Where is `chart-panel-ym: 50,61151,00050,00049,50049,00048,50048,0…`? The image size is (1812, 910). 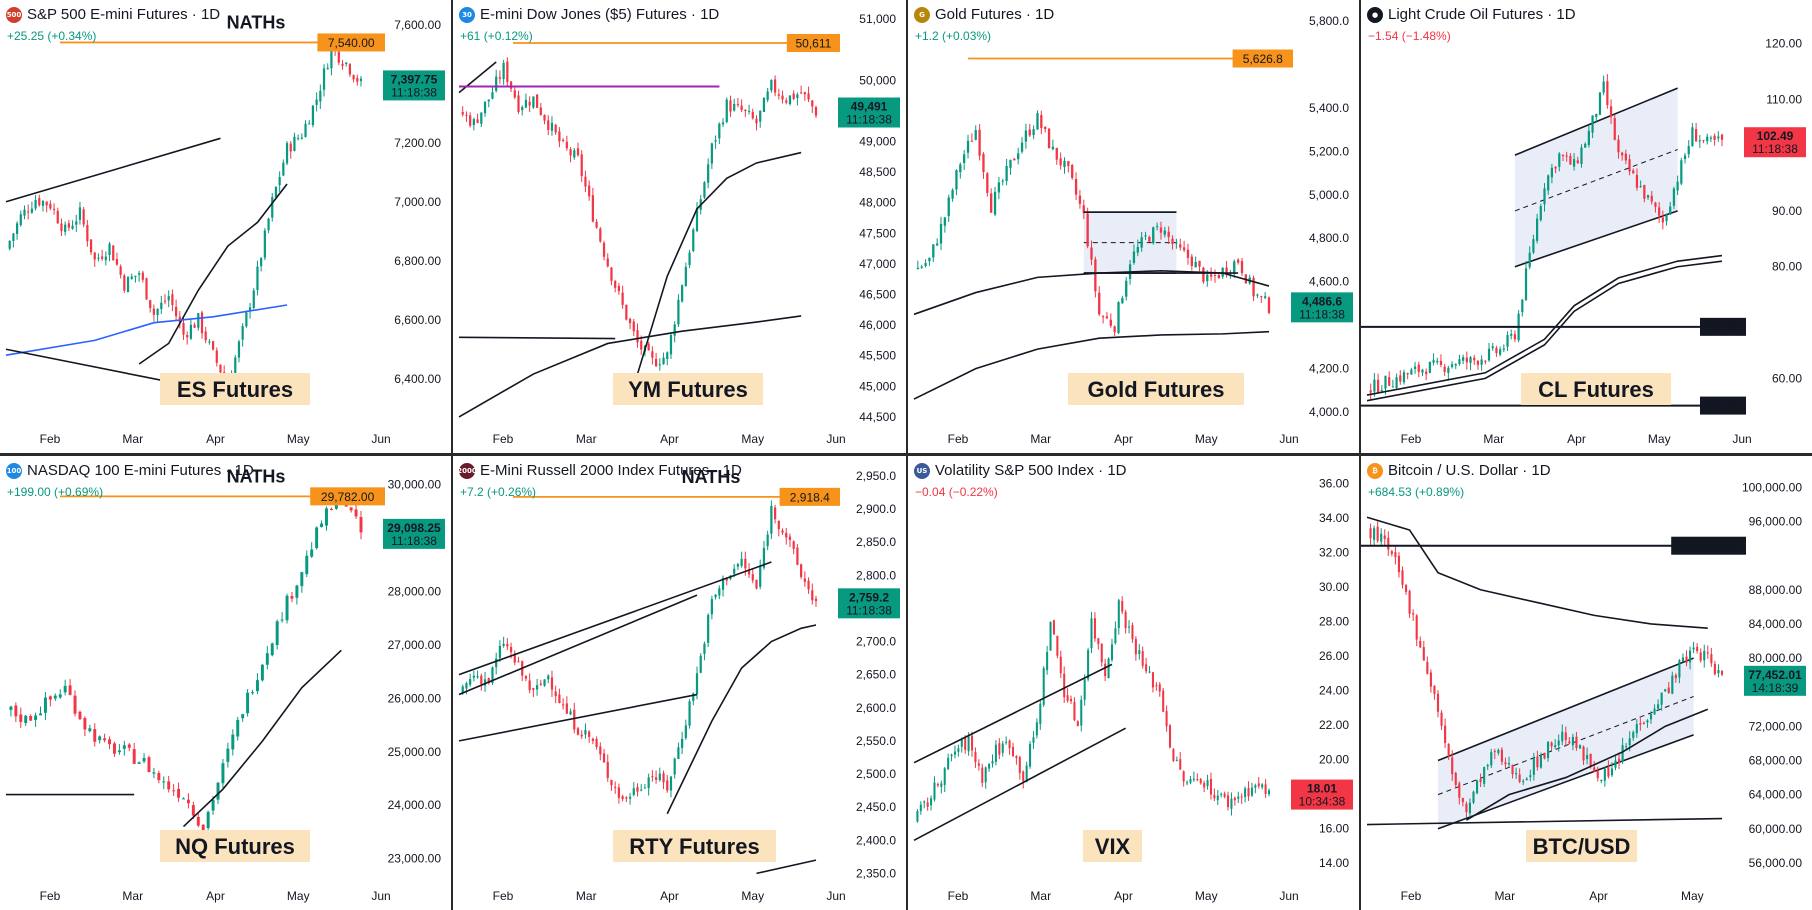 chart-panel-ym: 50,61151,00050,00049,50049,00048,50048,0… is located at coordinates (679, 226).